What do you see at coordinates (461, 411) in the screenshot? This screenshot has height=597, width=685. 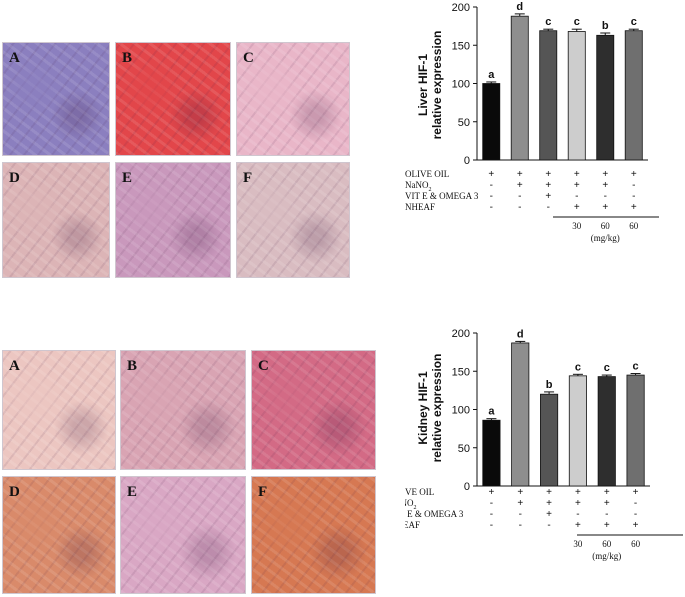 I see `kidney-y-tick-label: 100` at bounding box center [461, 411].